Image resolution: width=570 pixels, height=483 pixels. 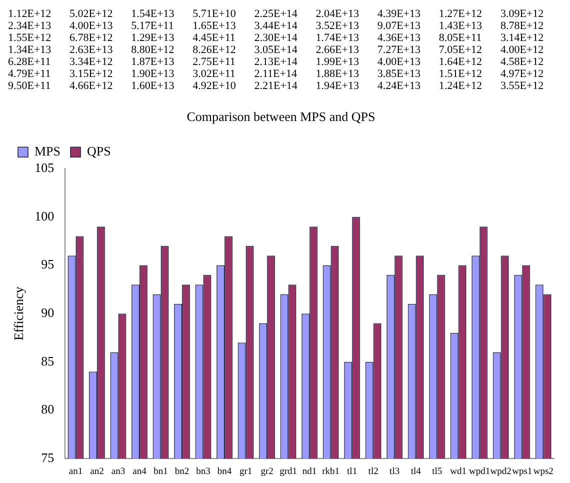 What do you see at coordinates (139, 471) in the screenshot?
I see `x-tick-label: an4` at bounding box center [139, 471].